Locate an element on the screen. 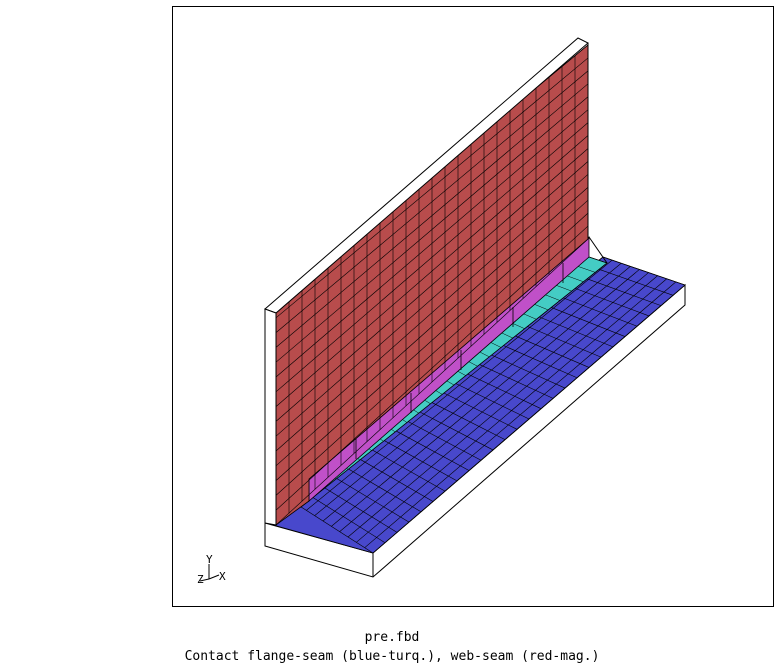  axis-x-label: X is located at coordinates (222, 576).